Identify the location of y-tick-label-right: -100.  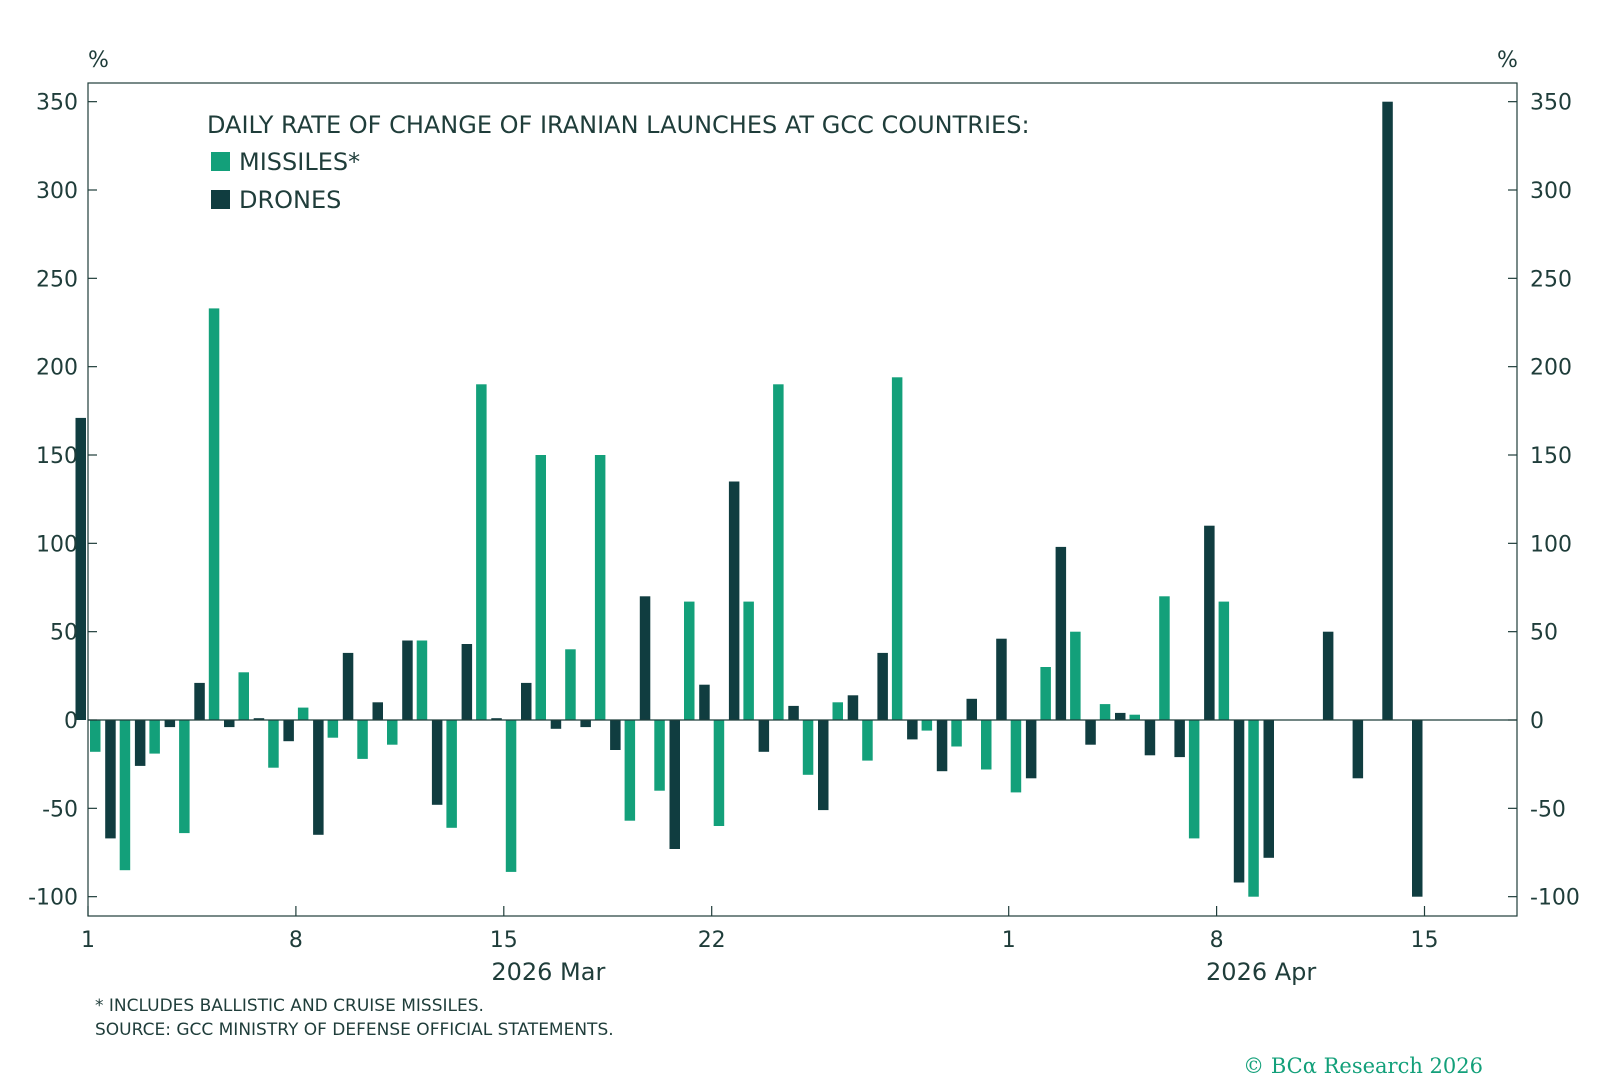
(1555, 898).